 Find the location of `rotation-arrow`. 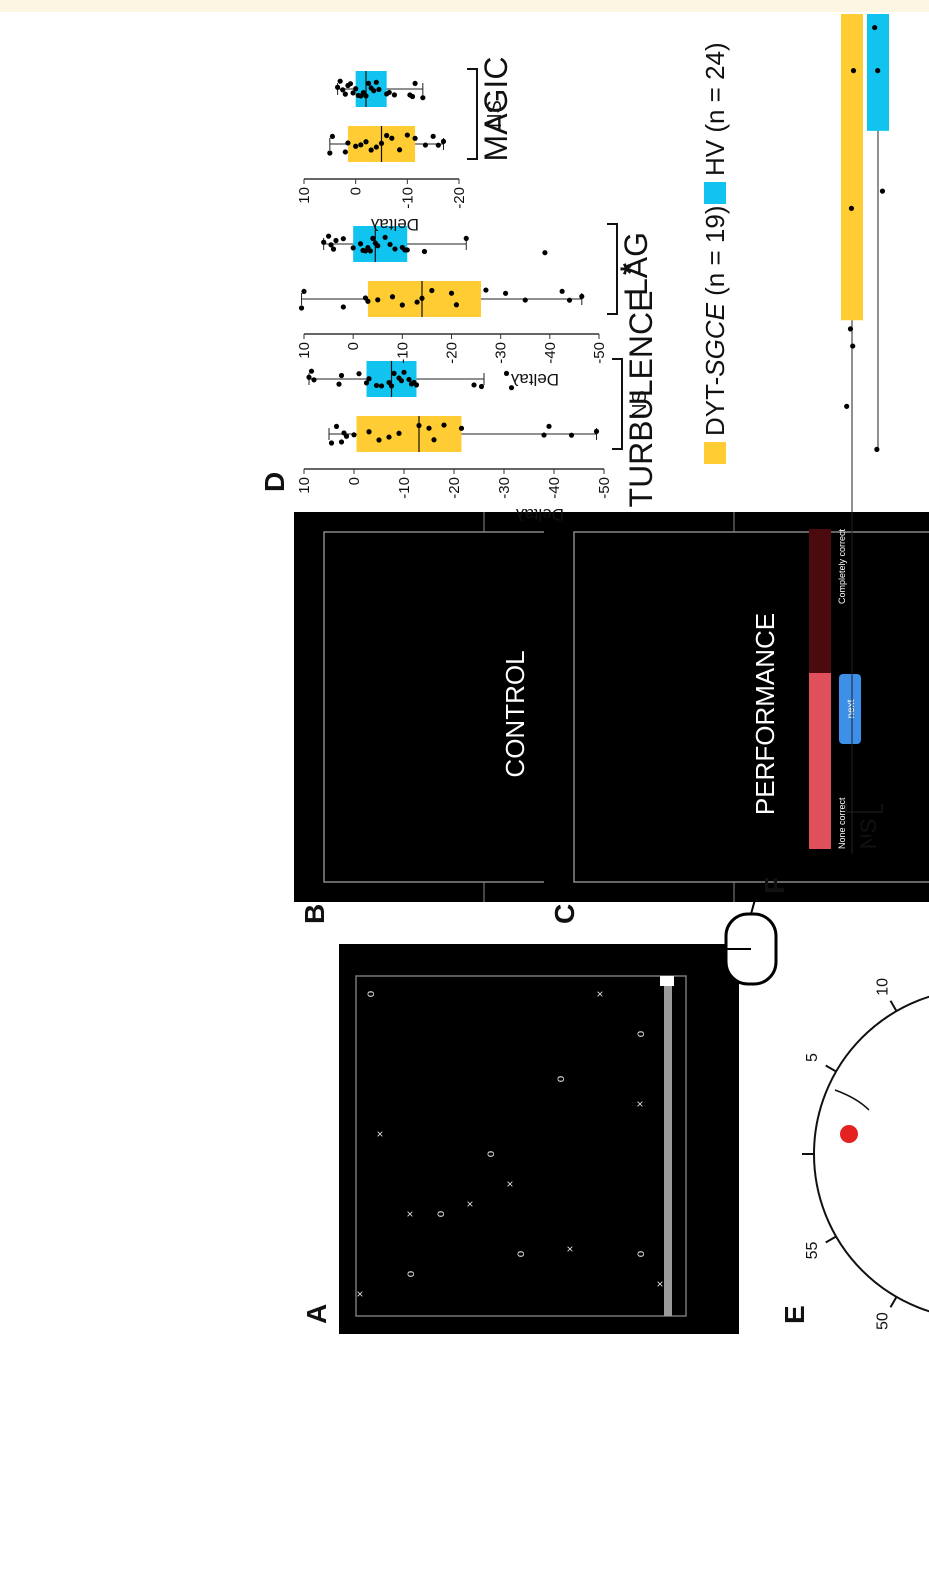

rotation-arrow is located at coordinates (852, 1100).